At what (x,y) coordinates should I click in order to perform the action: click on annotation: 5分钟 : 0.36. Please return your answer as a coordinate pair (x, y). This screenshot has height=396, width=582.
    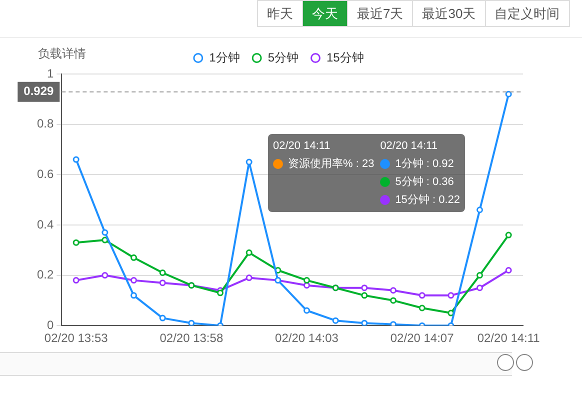
    Looking at the image, I should click on (424, 182).